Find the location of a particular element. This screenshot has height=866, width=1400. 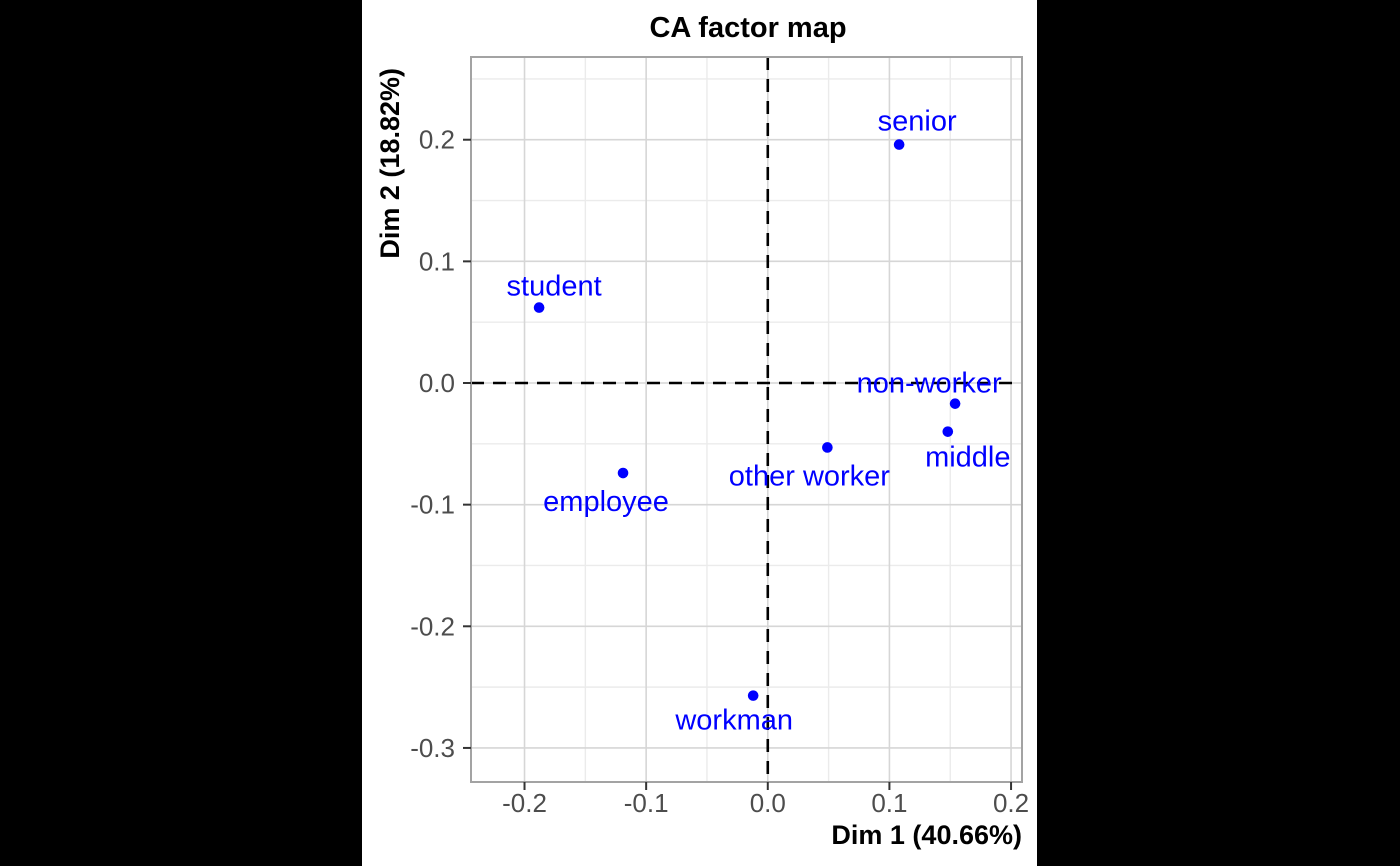

point-label-student: student is located at coordinates (554, 287).